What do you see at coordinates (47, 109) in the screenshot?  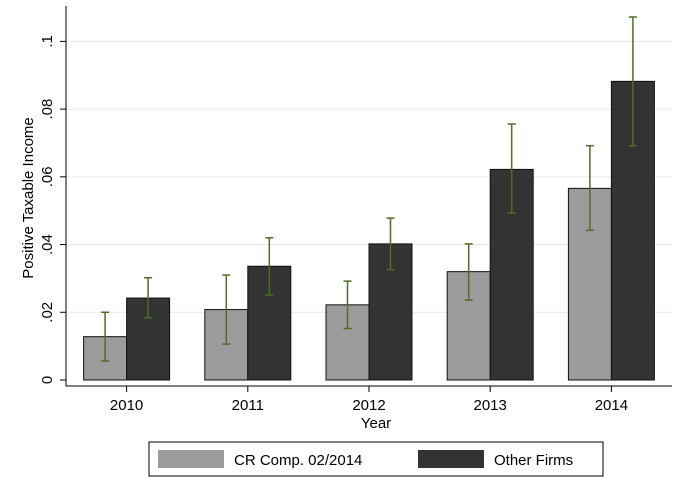 I see `y-tick-label: .08` at bounding box center [47, 109].